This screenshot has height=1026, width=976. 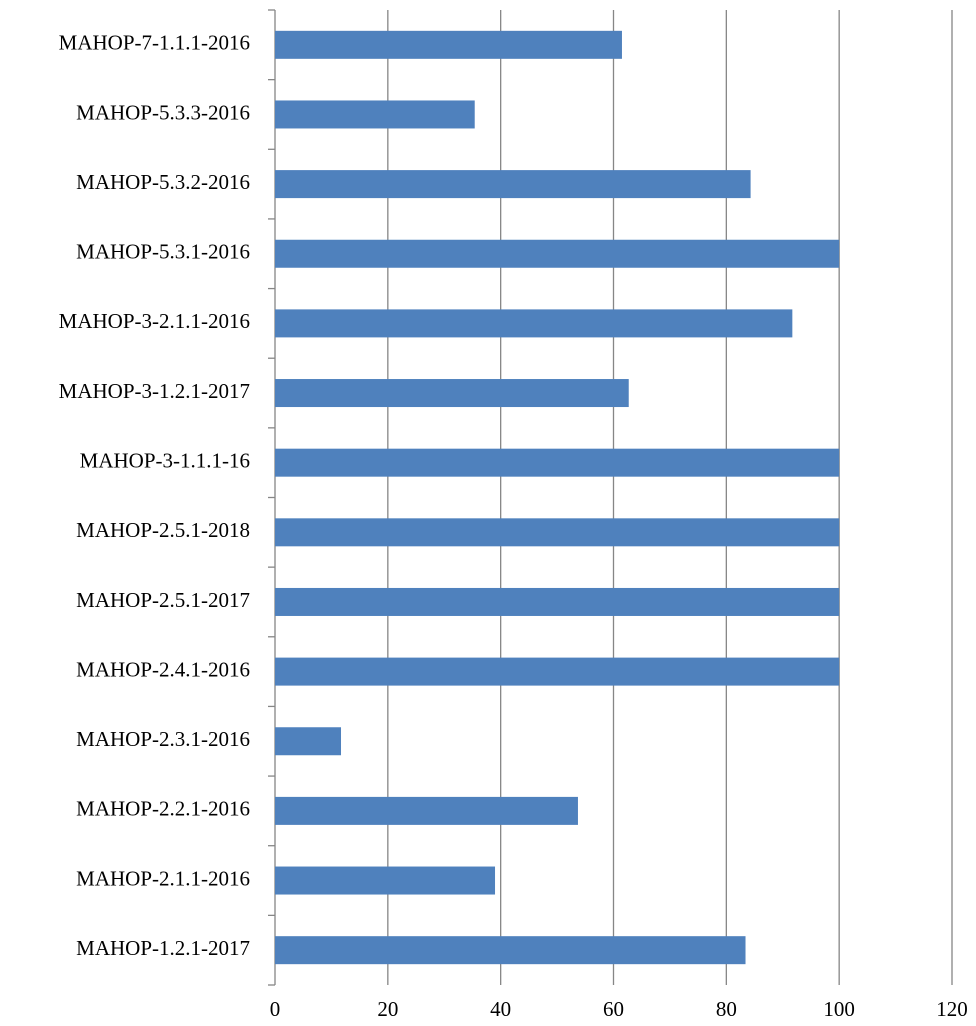 What do you see at coordinates (500, 1009) in the screenshot?
I see `x-tick-label: 40` at bounding box center [500, 1009].